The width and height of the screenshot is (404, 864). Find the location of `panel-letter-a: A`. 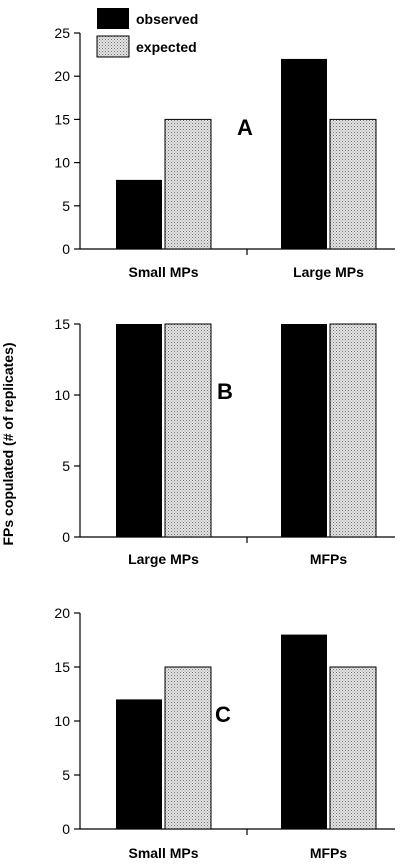

panel-letter-a: A is located at coordinates (245, 127).